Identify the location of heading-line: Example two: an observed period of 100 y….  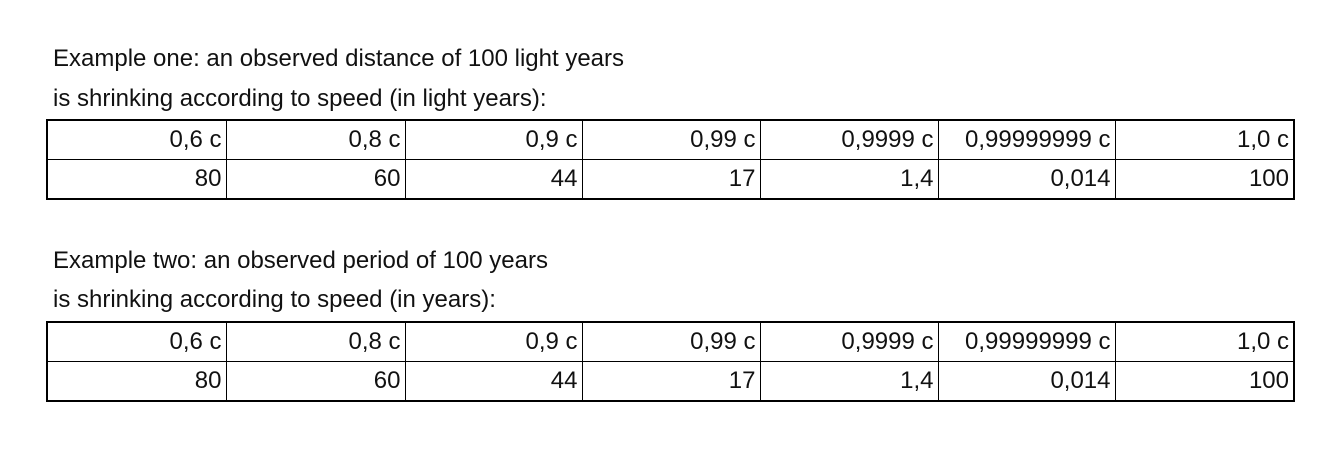
(300, 260).